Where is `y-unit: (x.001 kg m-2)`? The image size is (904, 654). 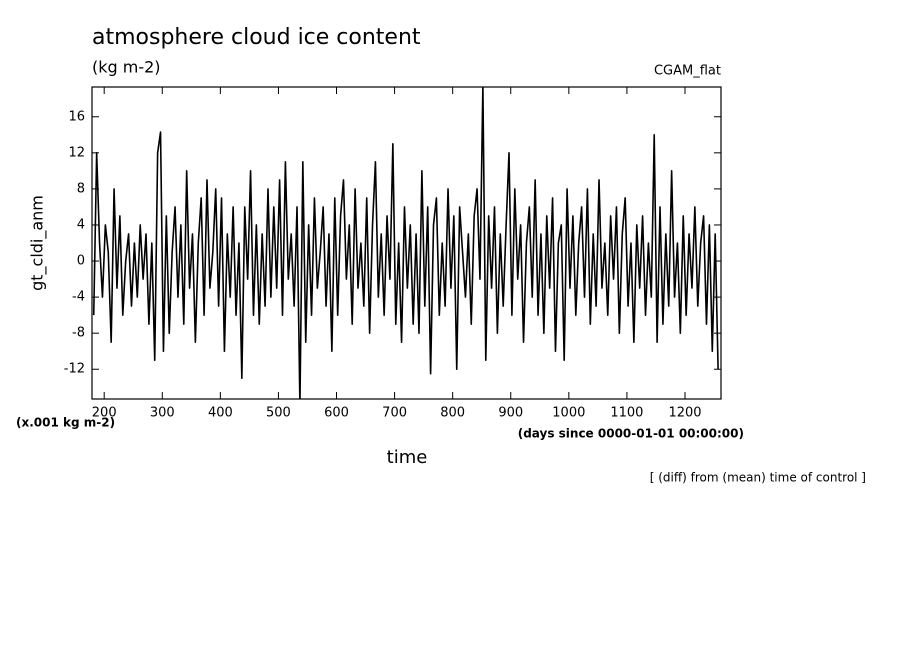
y-unit: (x.001 kg m-2) is located at coordinates (65, 423).